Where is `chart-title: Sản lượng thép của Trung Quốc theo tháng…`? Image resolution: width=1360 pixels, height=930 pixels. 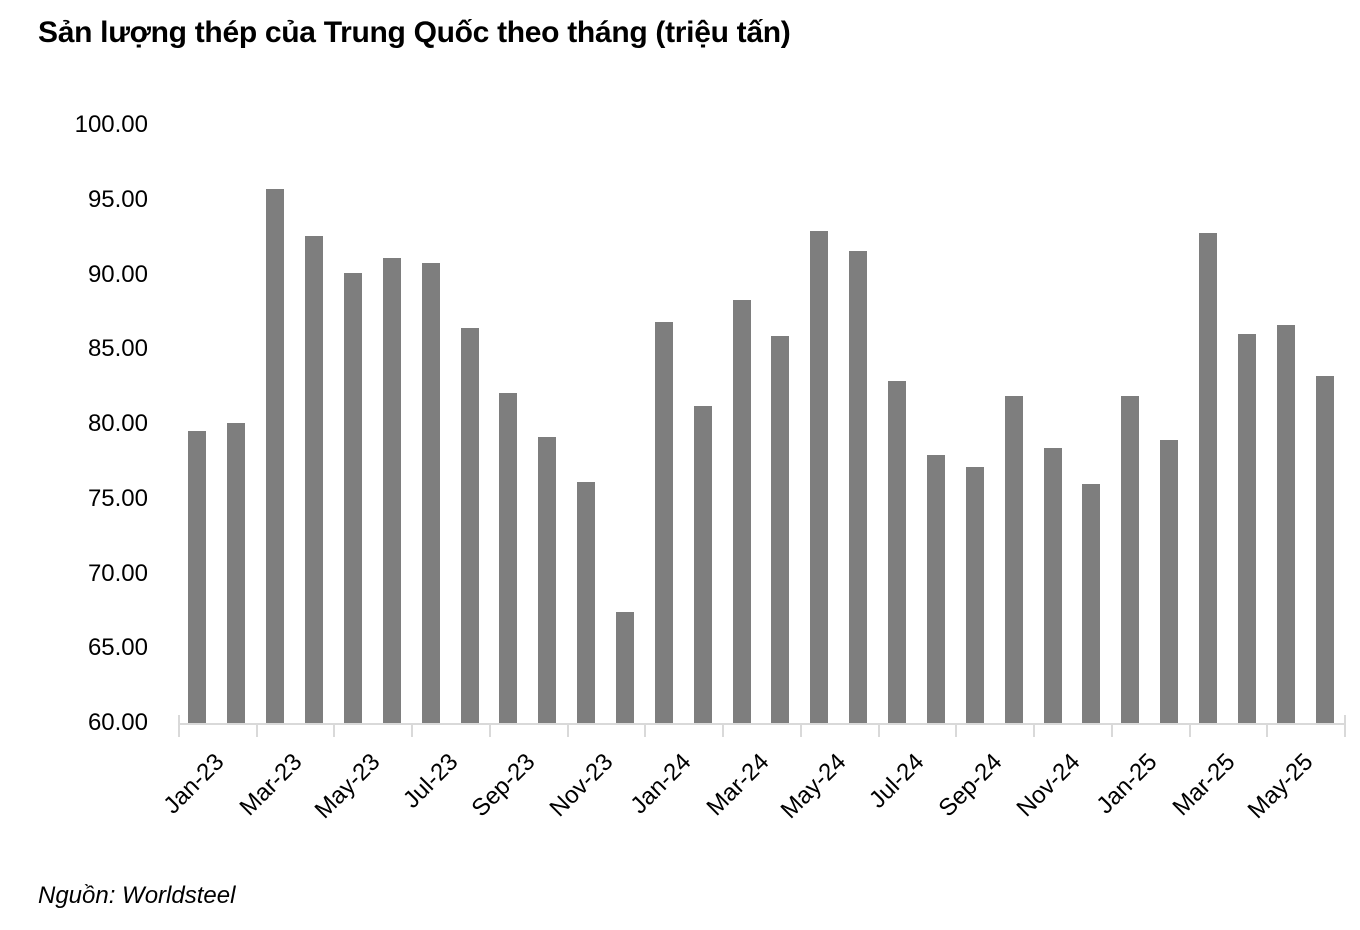 chart-title: Sản lượng thép của Trung Quốc theo tháng… is located at coordinates (414, 32).